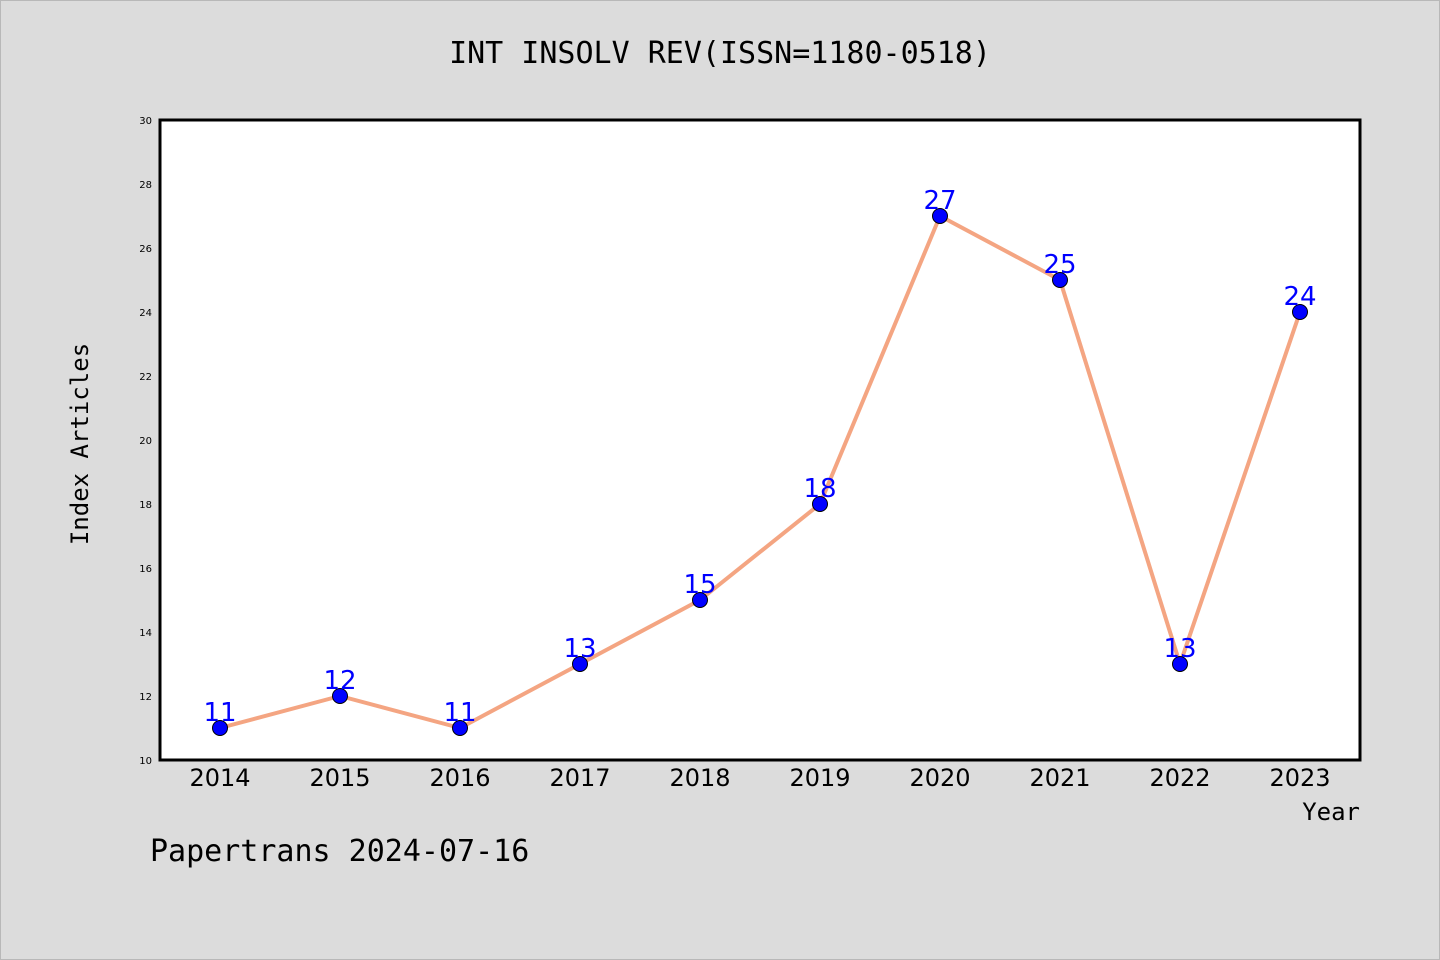 The height and width of the screenshot is (960, 1440). I want to click on x-tick-label: 2016, so click(459, 778).